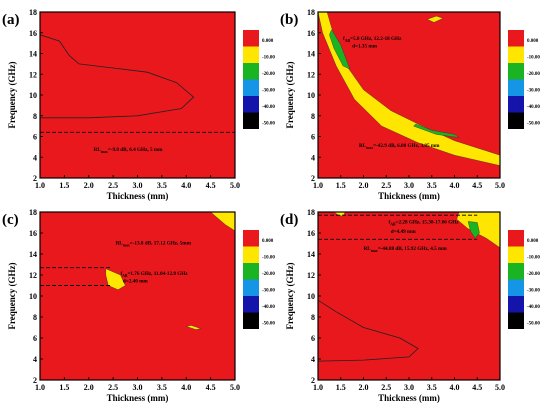 The width and height of the screenshot is (554, 410). Describe the element at coordinates (424, 223) in the screenshot. I see `annotation-label: fAB=2.28 GHz, 15.38-17.66 GHz` at that location.